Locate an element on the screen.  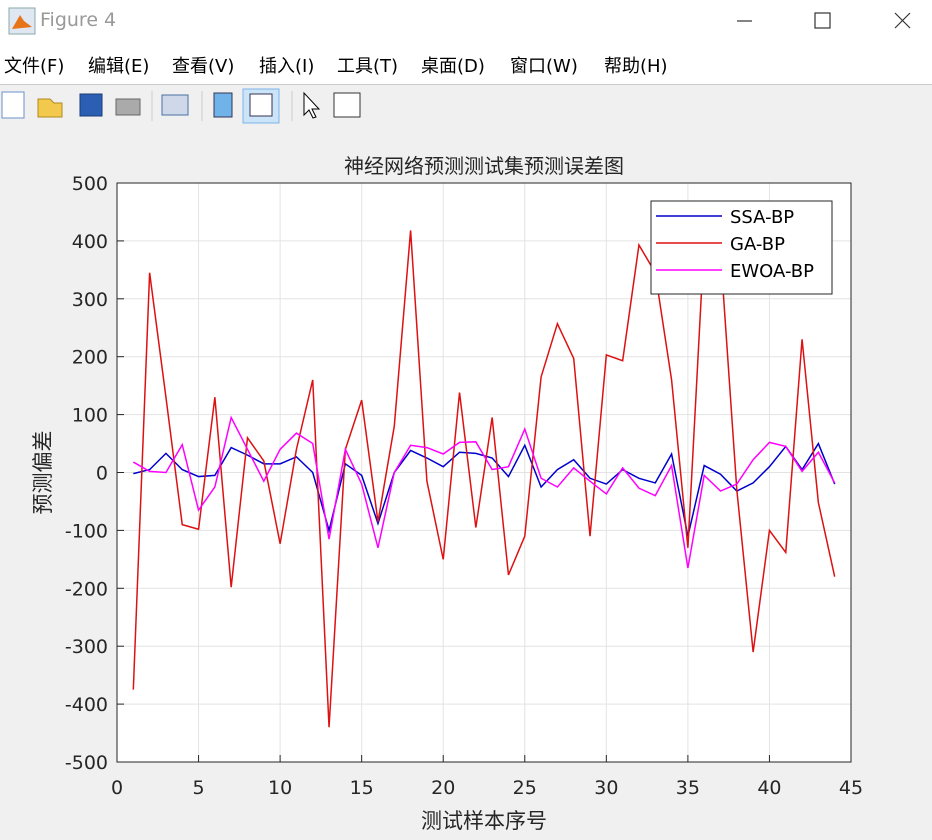
print-button is located at coordinates (128, 107).